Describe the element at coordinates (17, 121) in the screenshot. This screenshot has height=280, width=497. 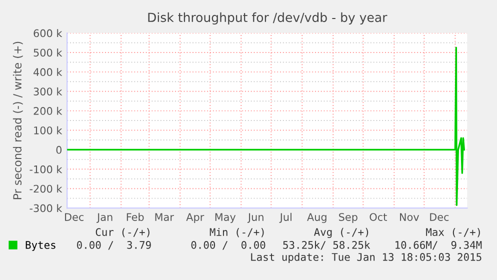
I see `y-axis-title: Pr second read (-) / write (+)` at that location.